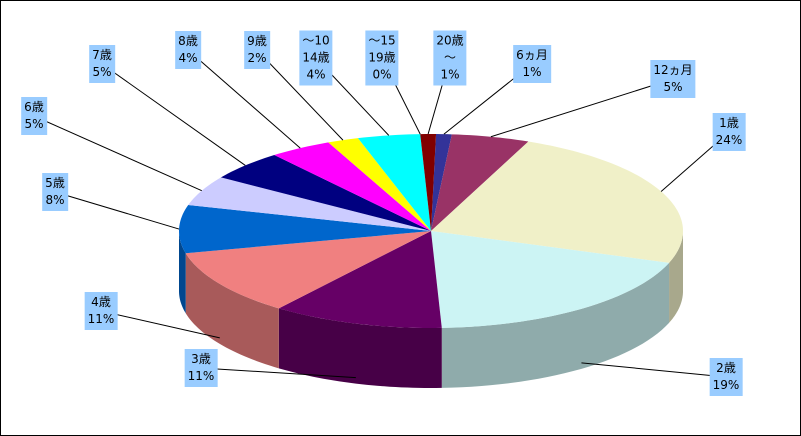  I want to click on category-label: 5歳, so click(55, 183).